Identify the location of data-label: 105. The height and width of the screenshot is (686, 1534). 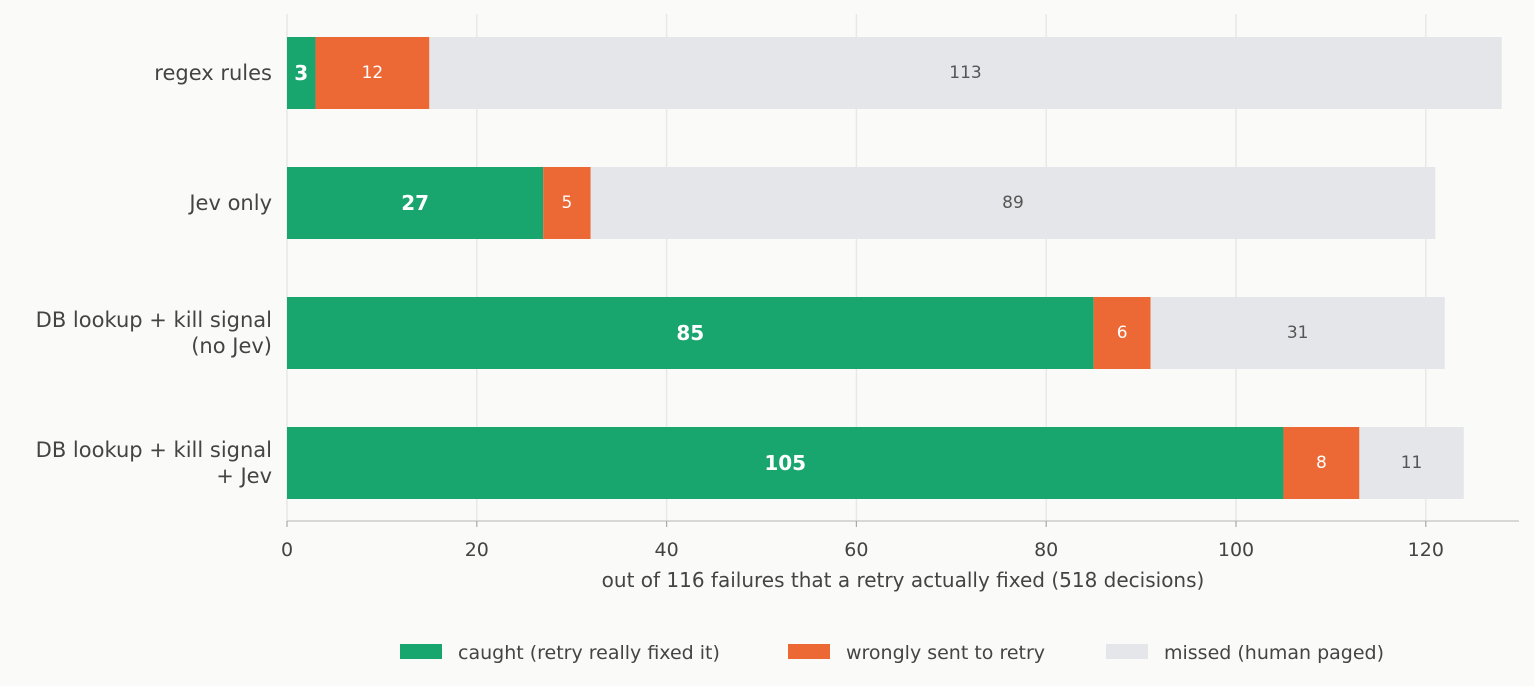
(785, 463).